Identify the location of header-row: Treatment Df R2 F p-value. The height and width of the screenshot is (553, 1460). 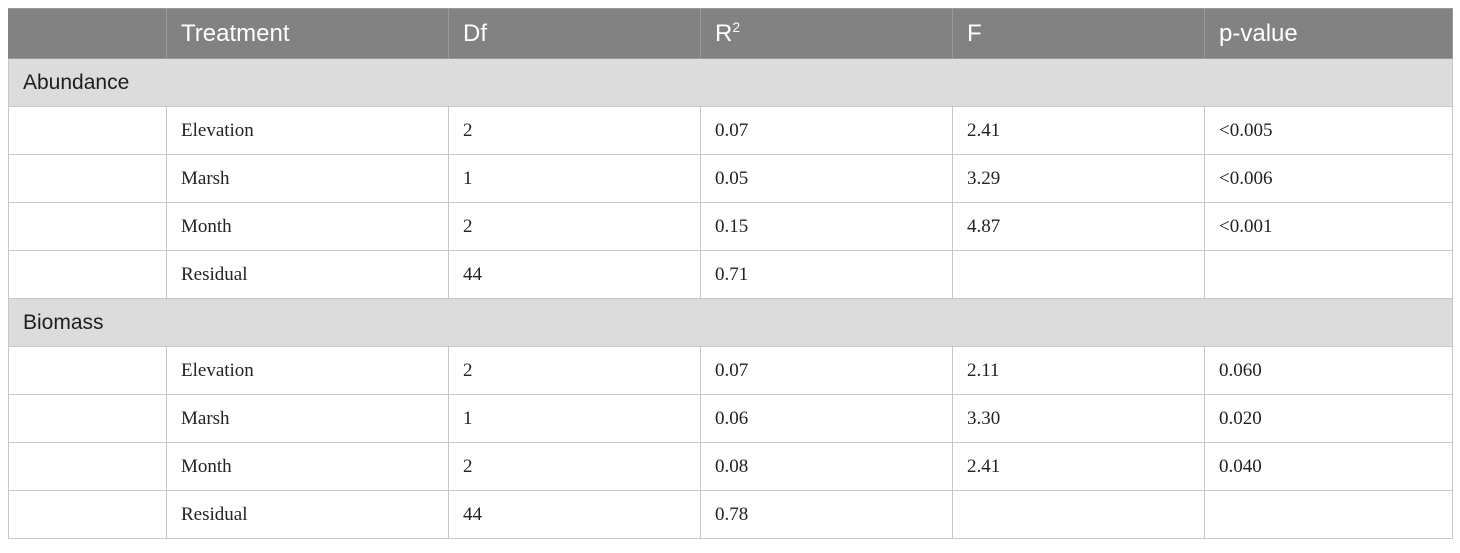
(730, 33).